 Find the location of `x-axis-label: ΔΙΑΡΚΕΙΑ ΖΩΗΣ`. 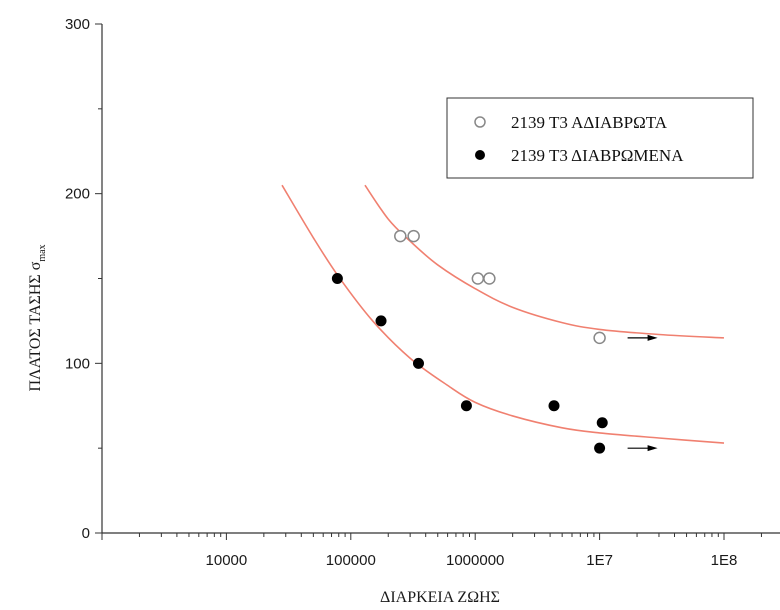

x-axis-label: ΔΙΑΡΚΕΙΑ ΖΩΗΣ is located at coordinates (440, 597).